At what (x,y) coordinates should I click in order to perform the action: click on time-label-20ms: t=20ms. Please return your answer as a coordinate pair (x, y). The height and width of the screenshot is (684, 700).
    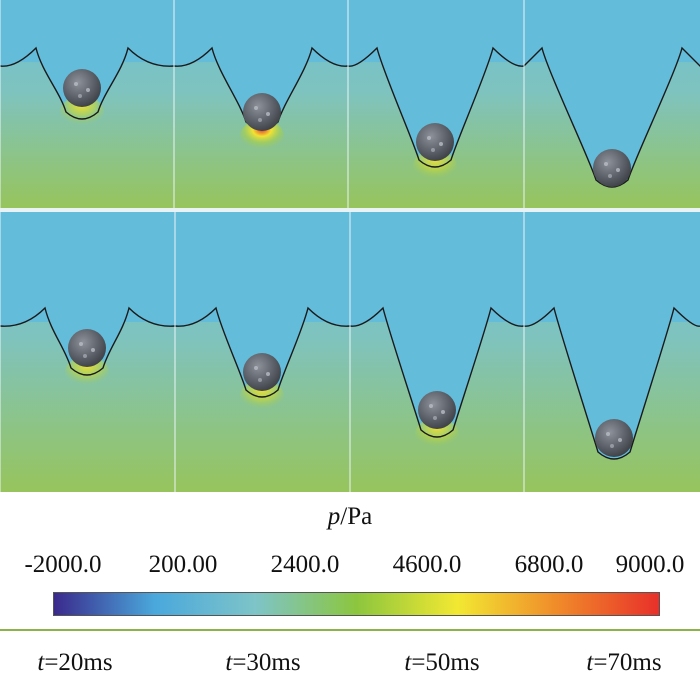
    Looking at the image, I should click on (75, 662).